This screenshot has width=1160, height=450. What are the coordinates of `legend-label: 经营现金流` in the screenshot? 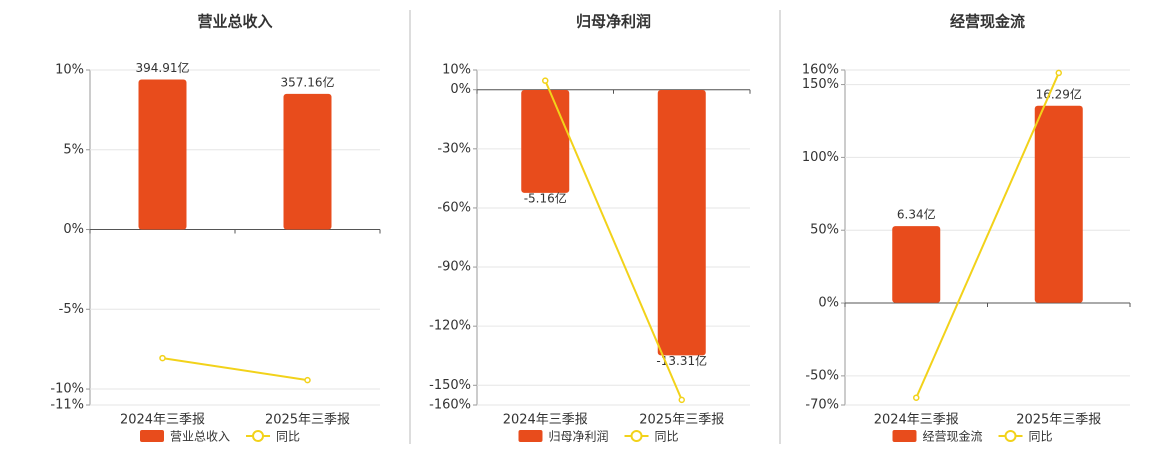 It's located at (953, 436).